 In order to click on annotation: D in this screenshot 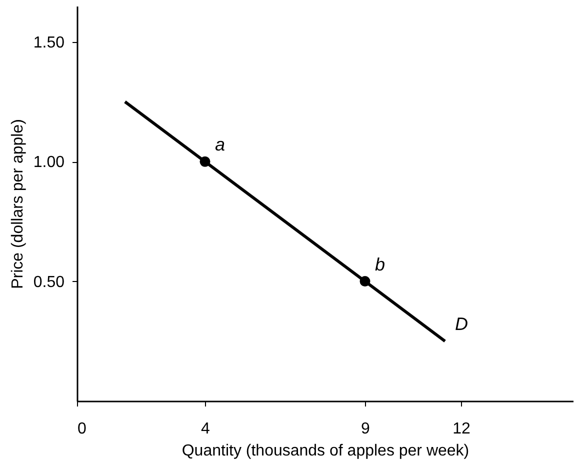, I will do `click(461, 324)`.